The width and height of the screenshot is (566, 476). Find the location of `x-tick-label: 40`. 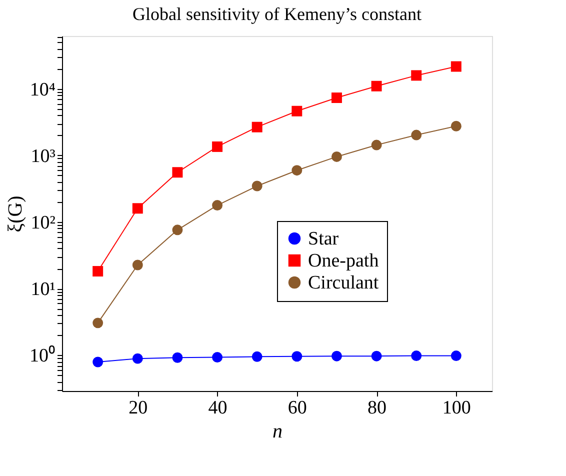

x-tick-label: 40 is located at coordinates (218, 408).